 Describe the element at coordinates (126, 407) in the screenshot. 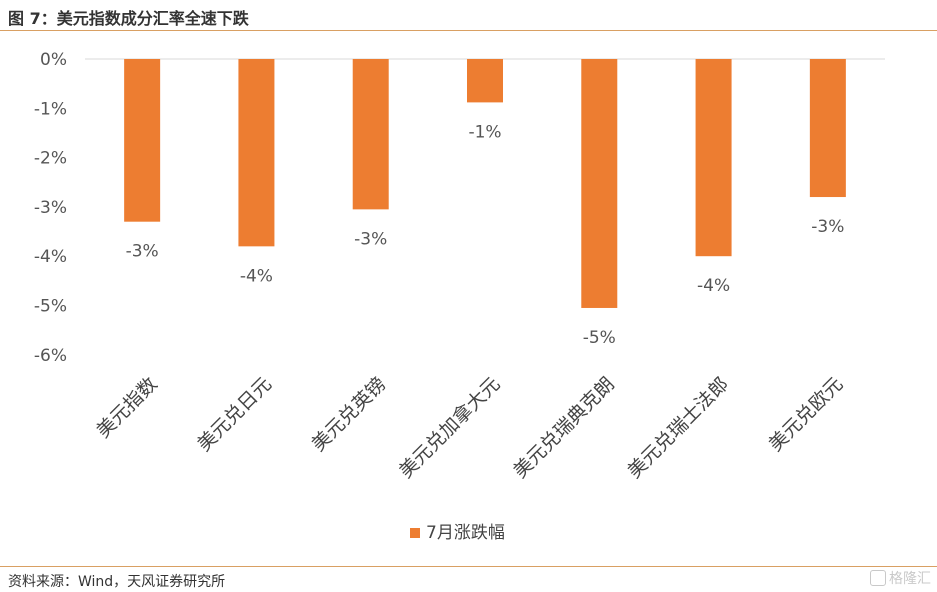

I see `x-category-label: 美元指数` at that location.